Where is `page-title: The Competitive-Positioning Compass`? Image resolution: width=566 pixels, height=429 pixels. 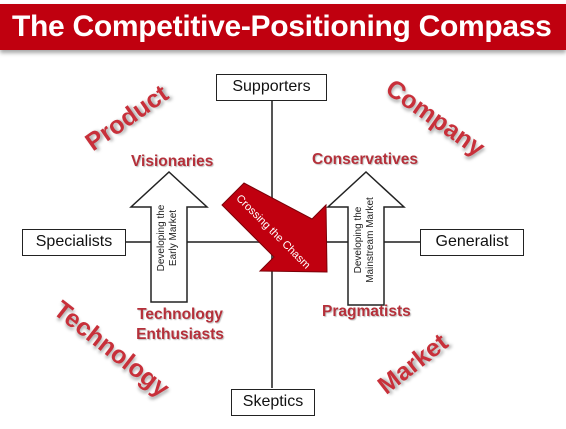
page-title: The Competitive-Positioning Compass is located at coordinates (282, 26).